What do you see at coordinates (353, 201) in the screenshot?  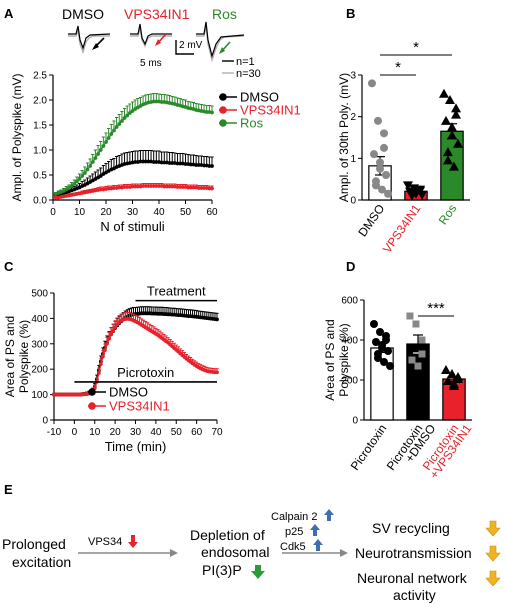 I see `y-tick-label: 0` at bounding box center [353, 201].